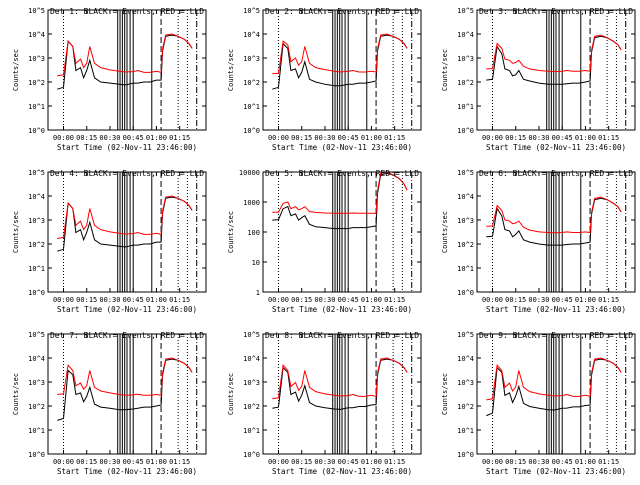 The width and height of the screenshot is (640, 485). I want to click on panel-title: Det 4: BLACK = Events, RED = LLD, so click(127, 173).